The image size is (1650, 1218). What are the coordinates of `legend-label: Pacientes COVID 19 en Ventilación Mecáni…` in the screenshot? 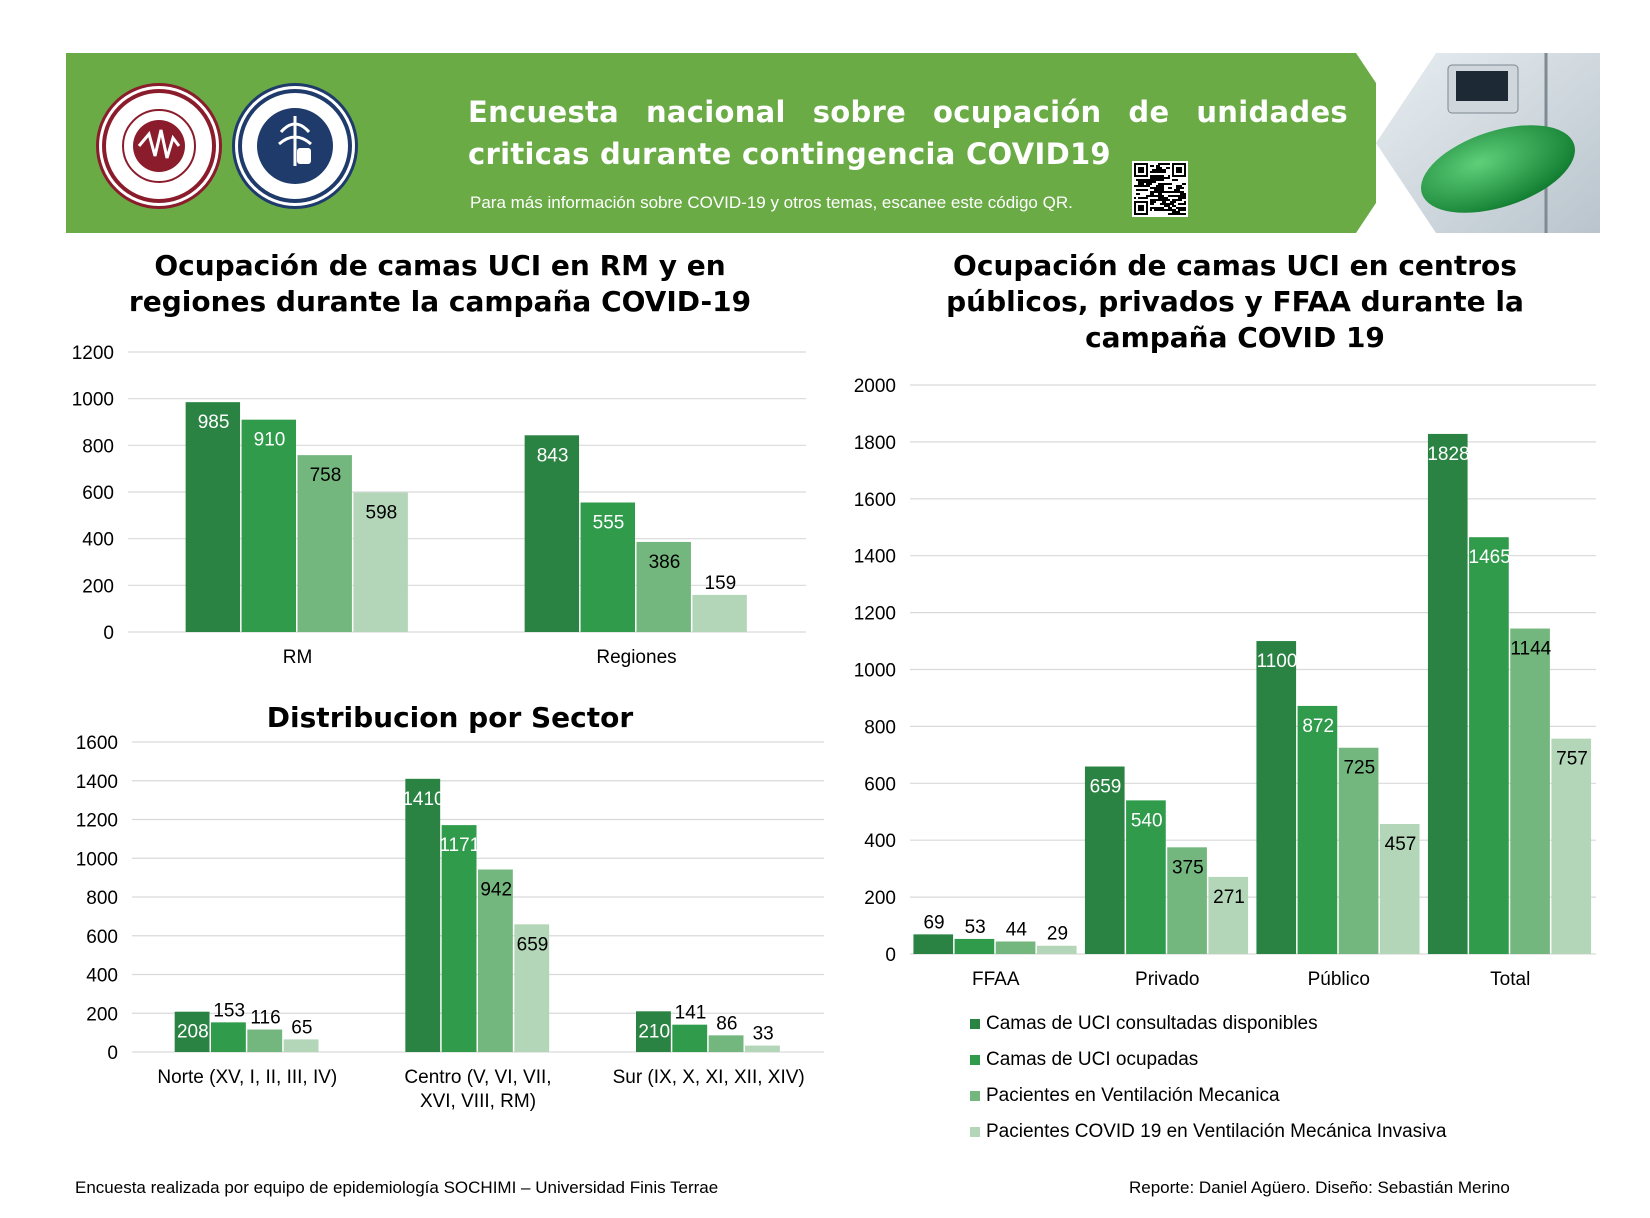 It's located at (1216, 1131).